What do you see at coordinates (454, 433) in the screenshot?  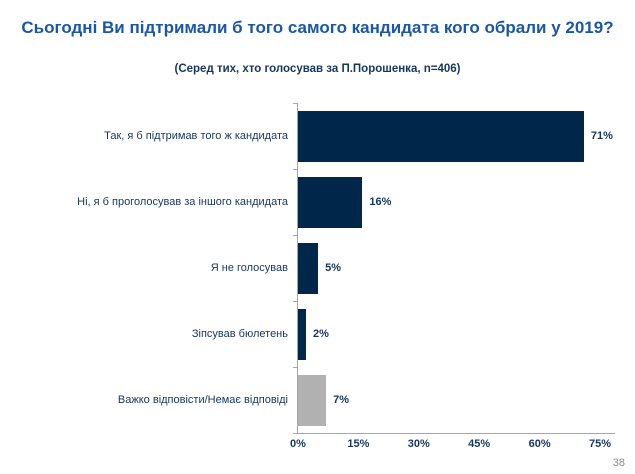 I see `x-axis-line` at bounding box center [454, 433].